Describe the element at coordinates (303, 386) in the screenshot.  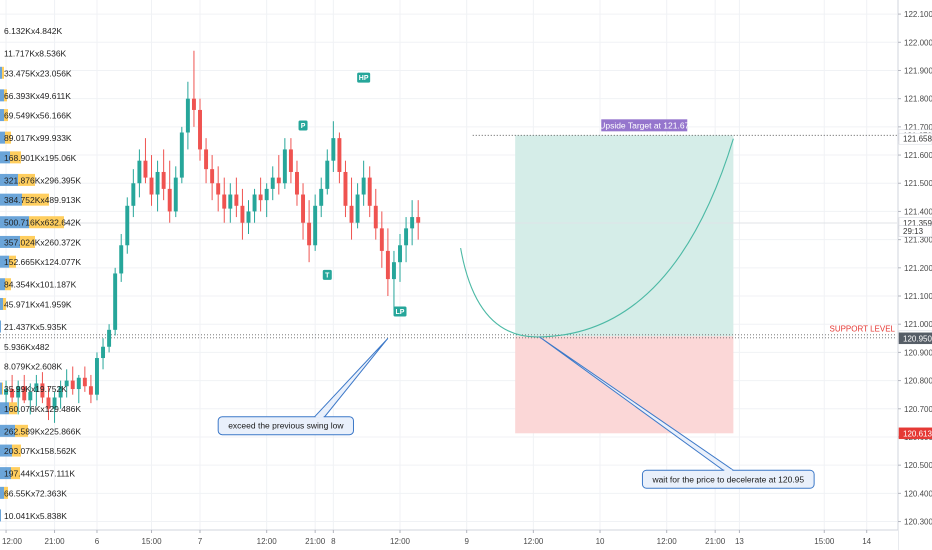
I see `callout: exceed the previous swing low` at that location.